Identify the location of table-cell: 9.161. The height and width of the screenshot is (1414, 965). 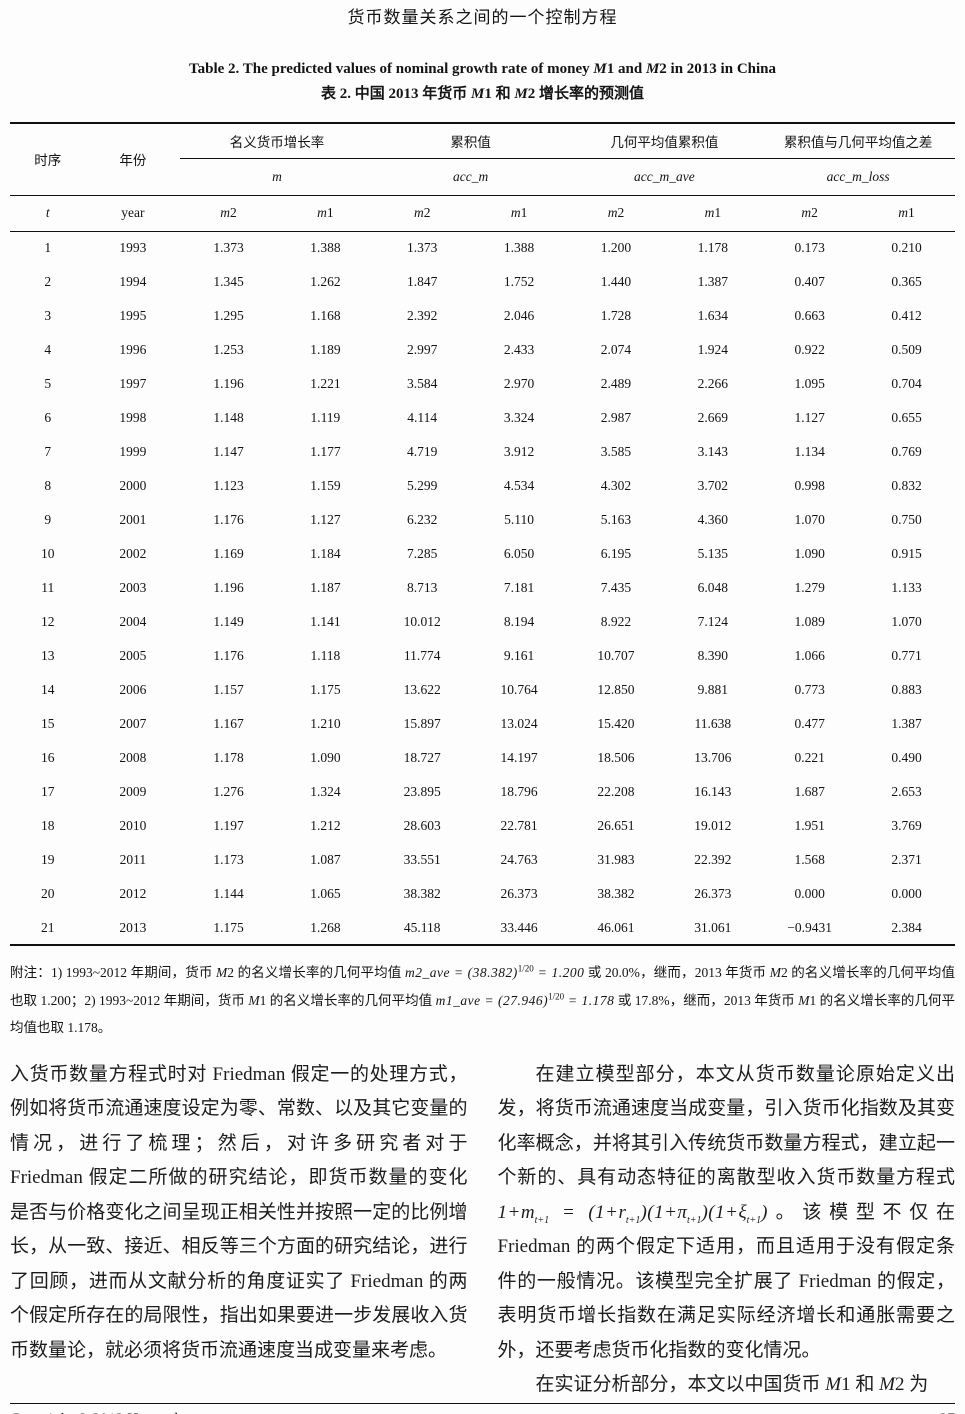
(519, 655).